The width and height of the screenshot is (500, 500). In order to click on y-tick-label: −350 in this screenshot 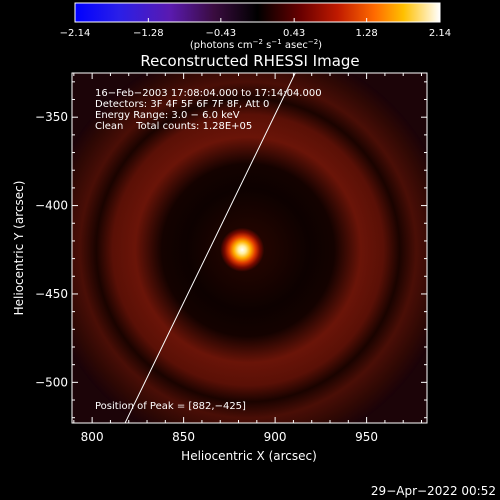, I will do `click(51, 117)`.